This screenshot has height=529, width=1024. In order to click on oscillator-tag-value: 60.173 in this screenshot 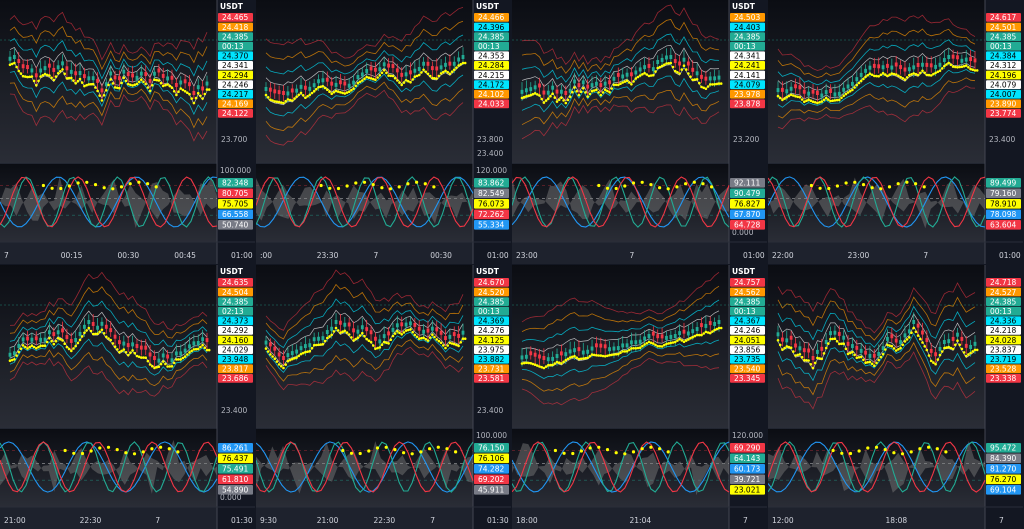, I will do `click(747, 468)`.